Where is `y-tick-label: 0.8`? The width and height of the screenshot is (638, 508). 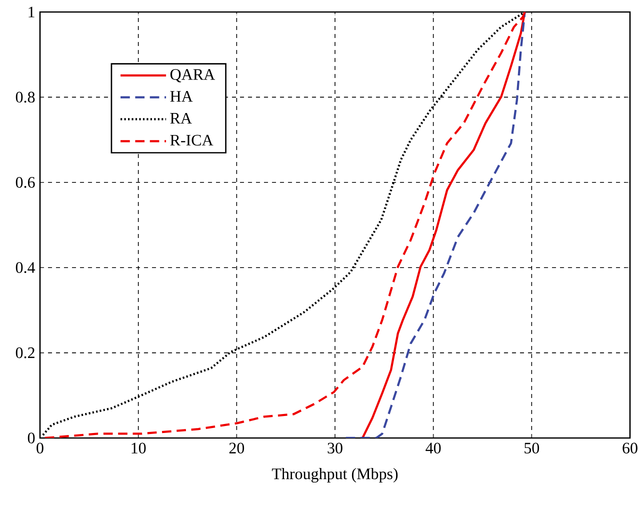 y-tick-label: 0.8 is located at coordinates (25, 97).